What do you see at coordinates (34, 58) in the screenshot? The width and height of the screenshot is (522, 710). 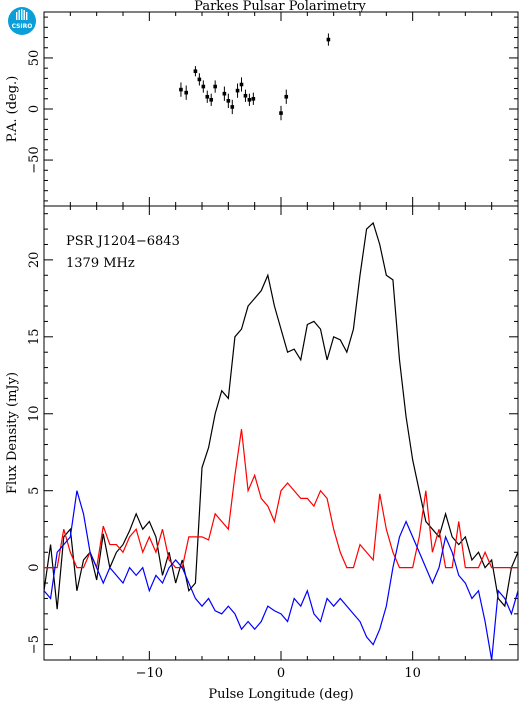 I see `pa-ytick-label: 50` at bounding box center [34, 58].